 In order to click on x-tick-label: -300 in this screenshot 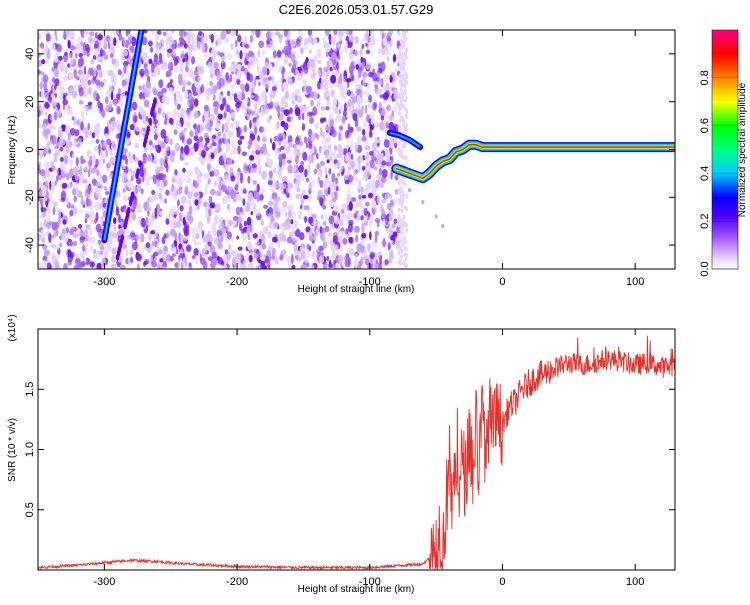, I will do `click(104, 282)`.